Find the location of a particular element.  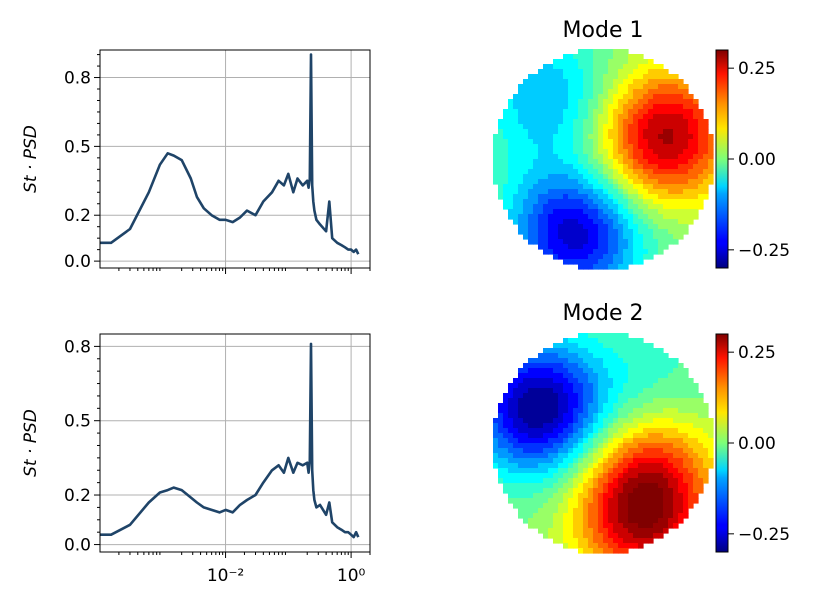

mode-2-panel: Mode 2 0.250.00−0.25 is located at coordinates (641, 427).